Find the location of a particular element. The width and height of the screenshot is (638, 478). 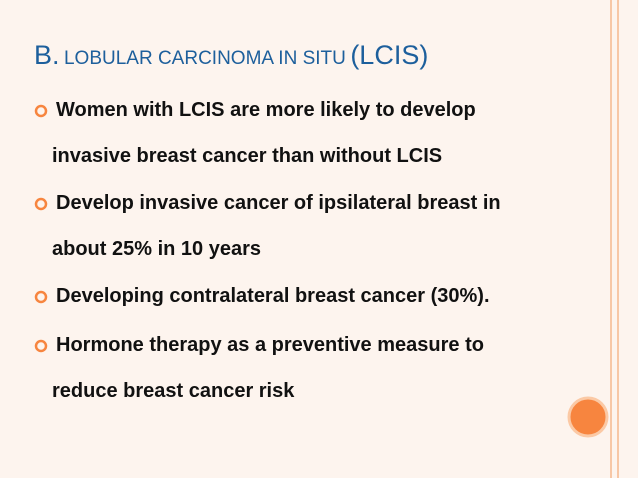

title-main: LOBULAR CARCINOMA IN SITU is located at coordinates (204, 58).